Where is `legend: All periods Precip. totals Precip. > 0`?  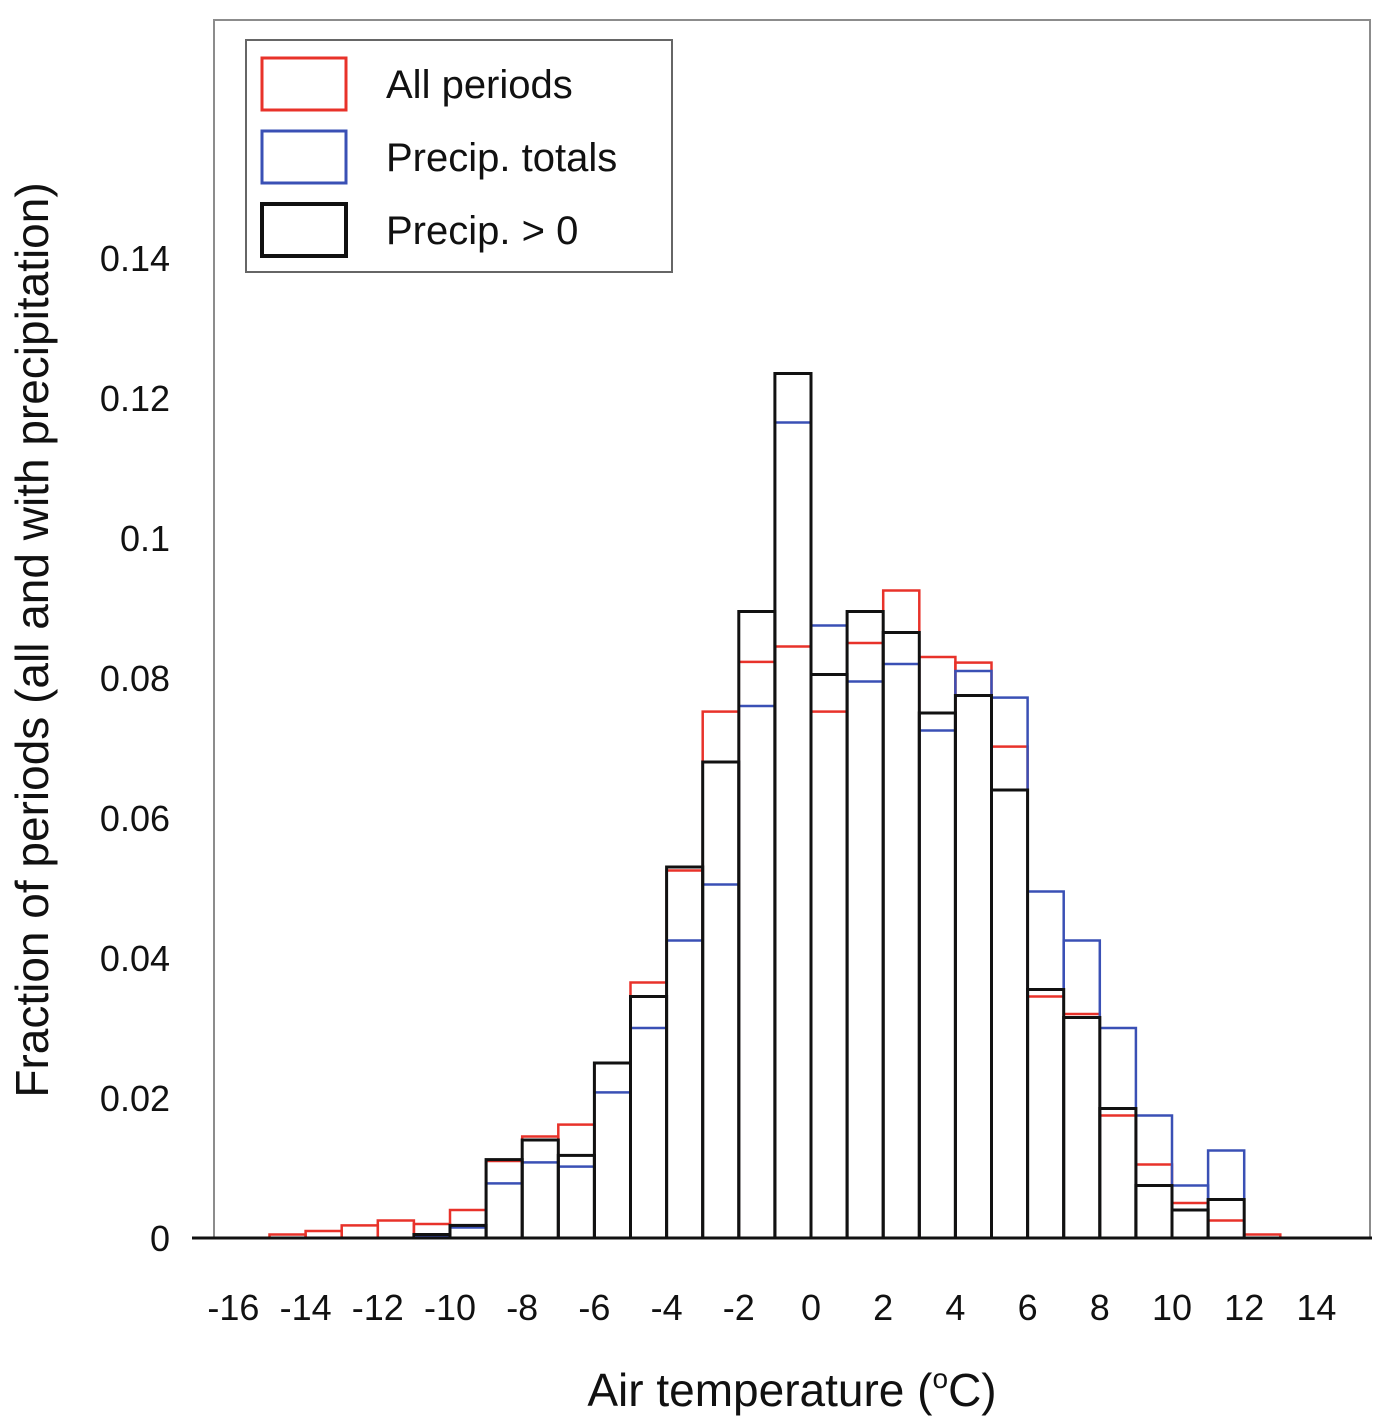
legend: All periods Precip. totals Precip. > 0 is located at coordinates (459, 156).